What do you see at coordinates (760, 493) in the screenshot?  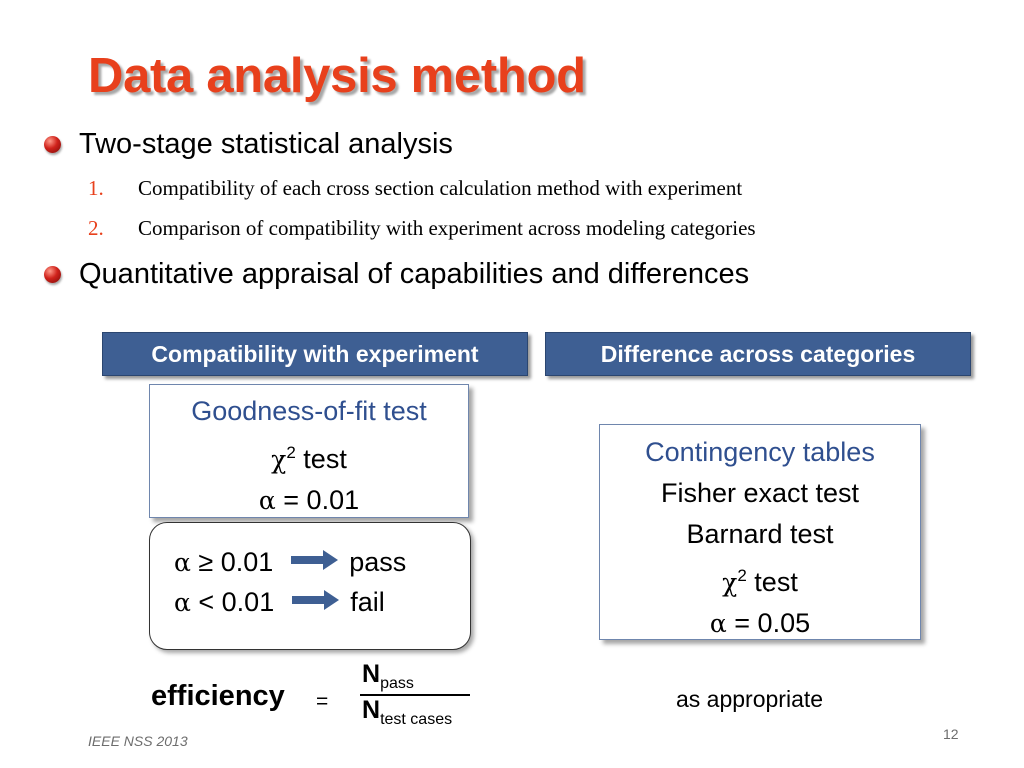 I see `fisher-line: Fisher exact test` at bounding box center [760, 493].